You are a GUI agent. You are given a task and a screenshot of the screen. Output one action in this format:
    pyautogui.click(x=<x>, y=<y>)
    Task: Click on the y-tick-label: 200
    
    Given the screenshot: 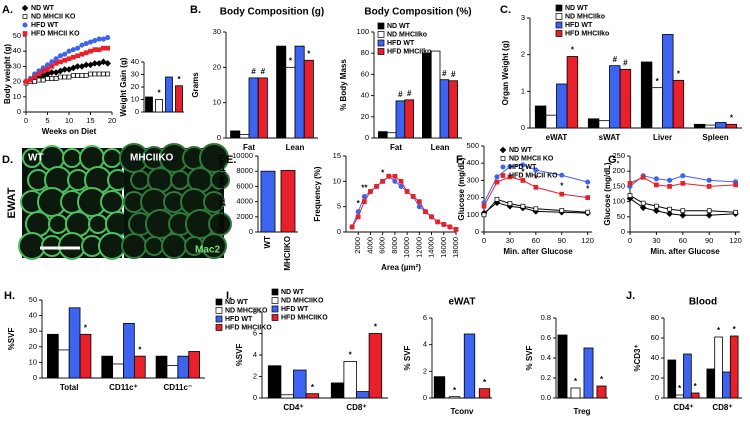 What is the action you would take?
    pyautogui.click(x=618, y=170)
    